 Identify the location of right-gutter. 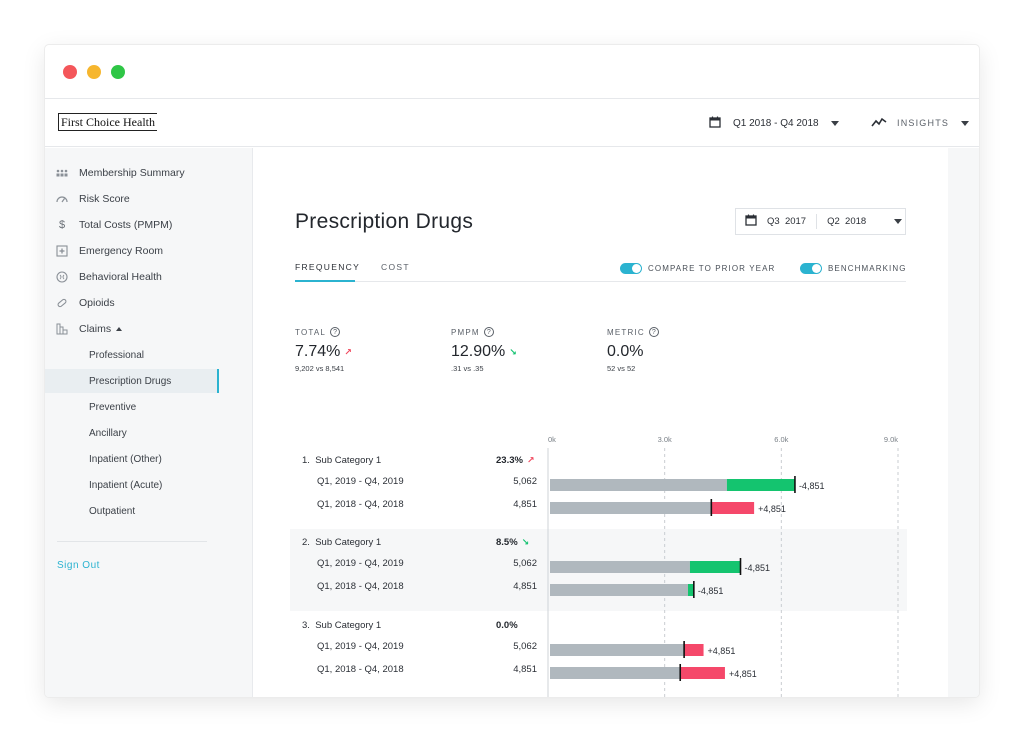
(963, 422).